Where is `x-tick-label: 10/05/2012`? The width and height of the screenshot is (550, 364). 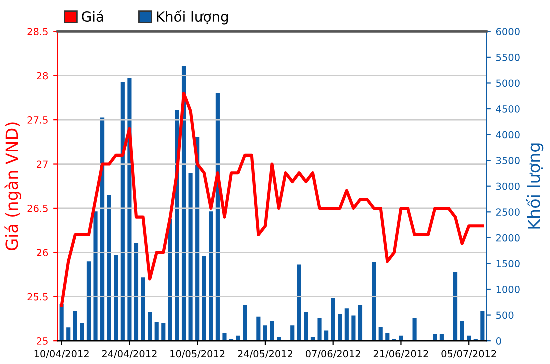
x-tick-label: 10/05/2012 is located at coordinates (197, 354).